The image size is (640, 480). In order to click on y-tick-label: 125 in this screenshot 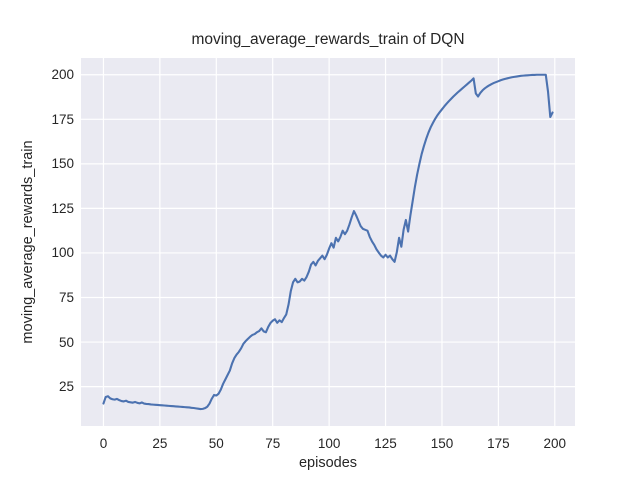, I will do `click(62, 208)`.